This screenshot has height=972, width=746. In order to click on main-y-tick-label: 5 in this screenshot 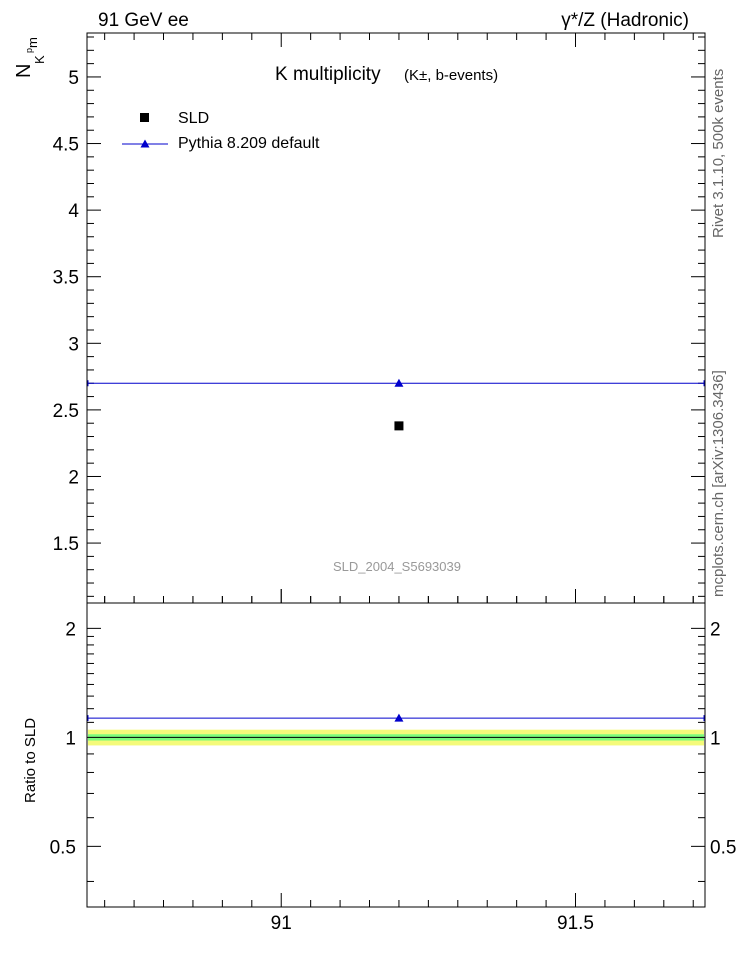, I will do `click(73, 78)`.